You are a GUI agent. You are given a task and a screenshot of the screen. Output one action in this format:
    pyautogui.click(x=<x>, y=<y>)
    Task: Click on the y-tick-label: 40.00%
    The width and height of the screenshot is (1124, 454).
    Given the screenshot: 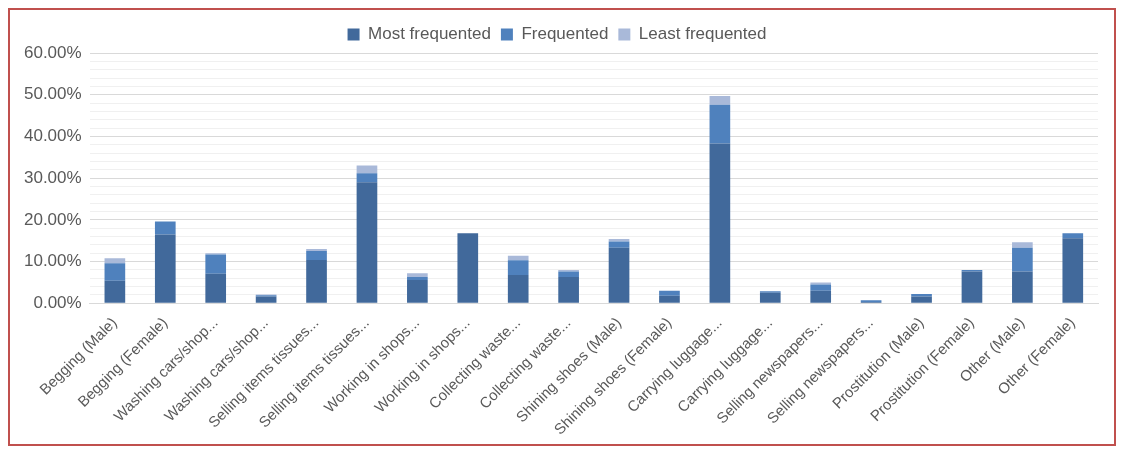 What is the action you would take?
    pyautogui.click(x=52, y=136)
    